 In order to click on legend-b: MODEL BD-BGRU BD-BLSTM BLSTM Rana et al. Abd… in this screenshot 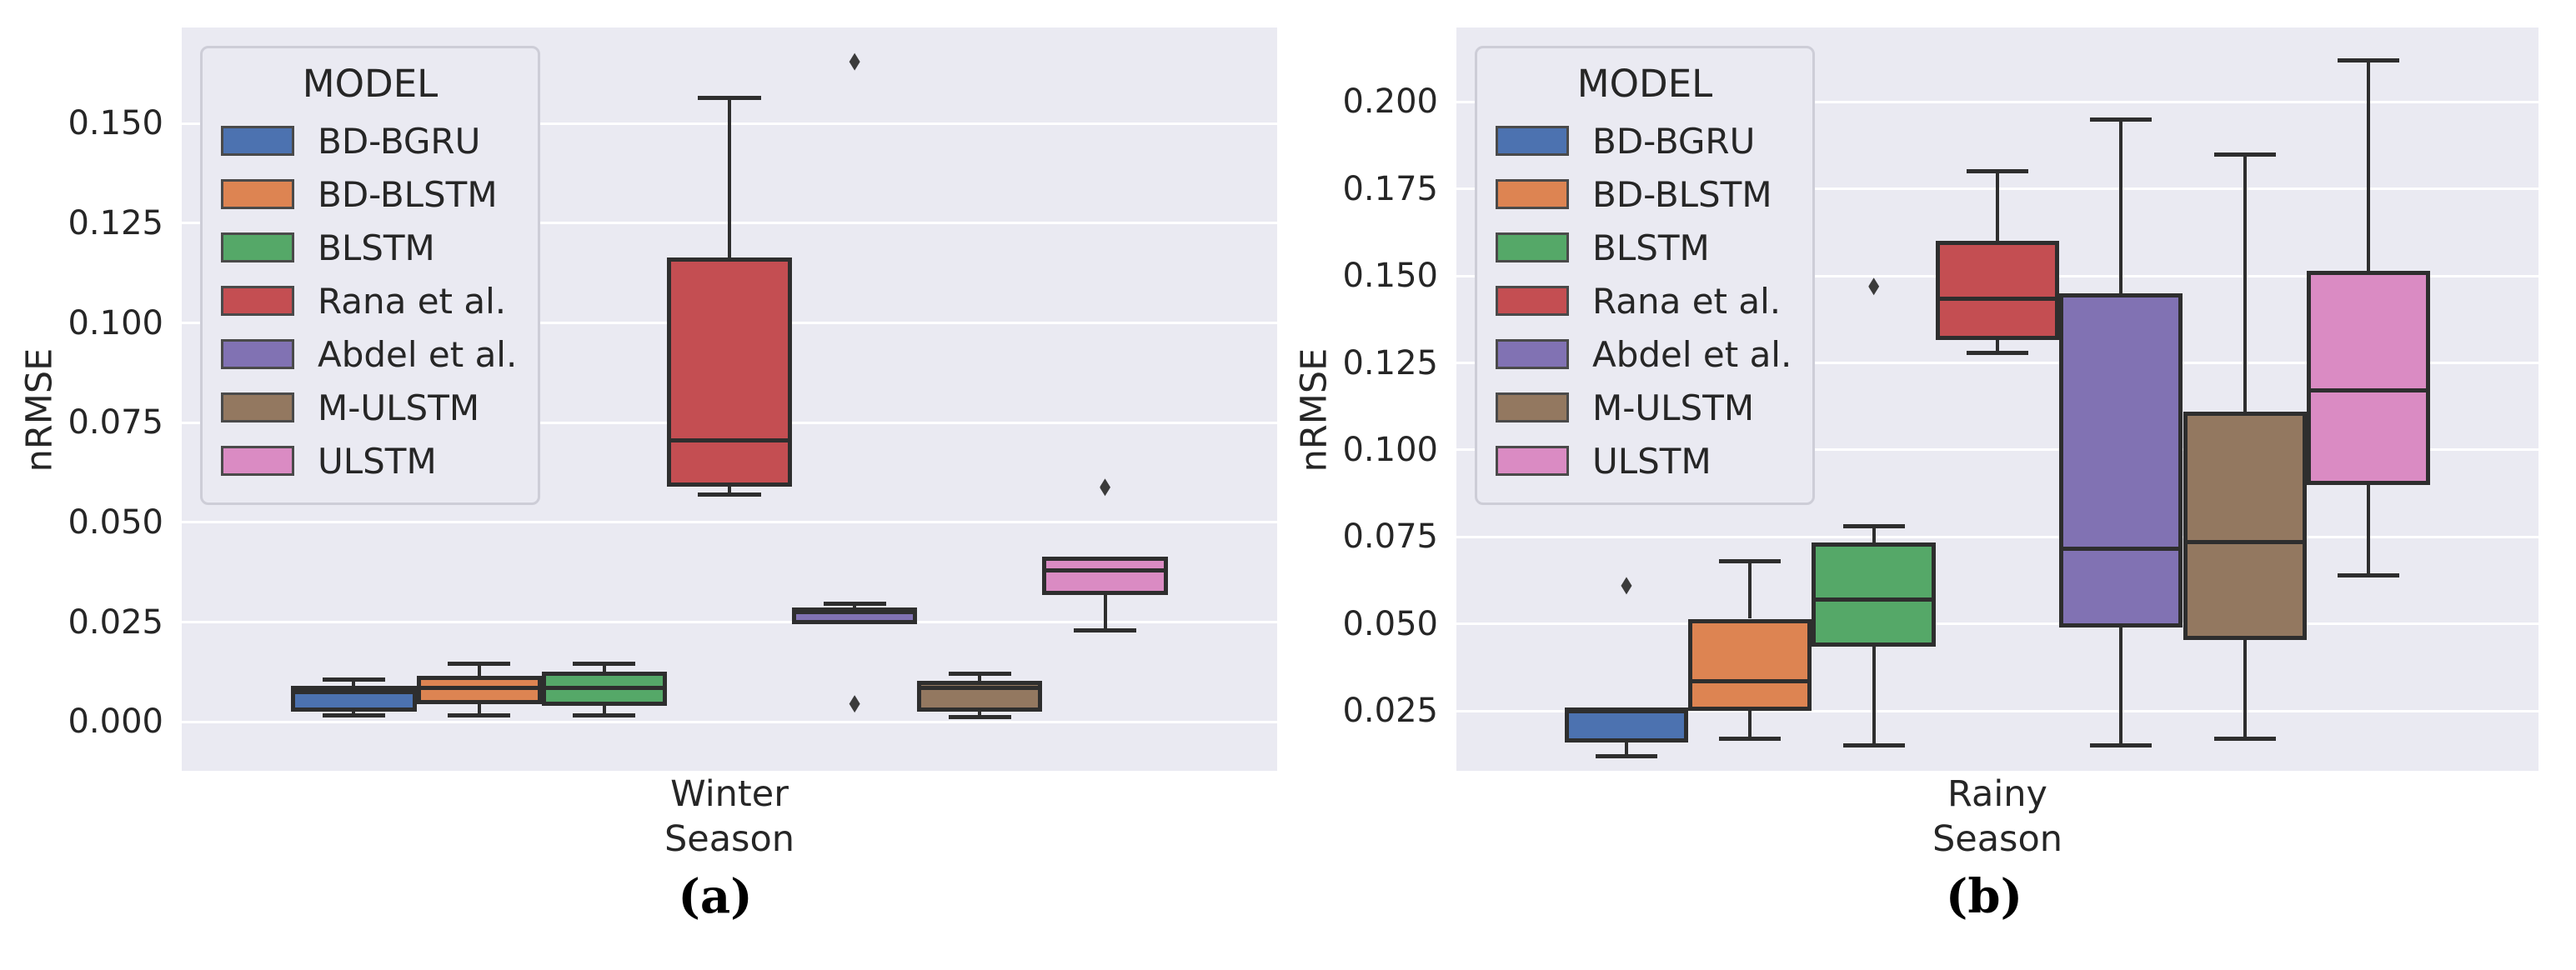, I will do `click(1645, 275)`.